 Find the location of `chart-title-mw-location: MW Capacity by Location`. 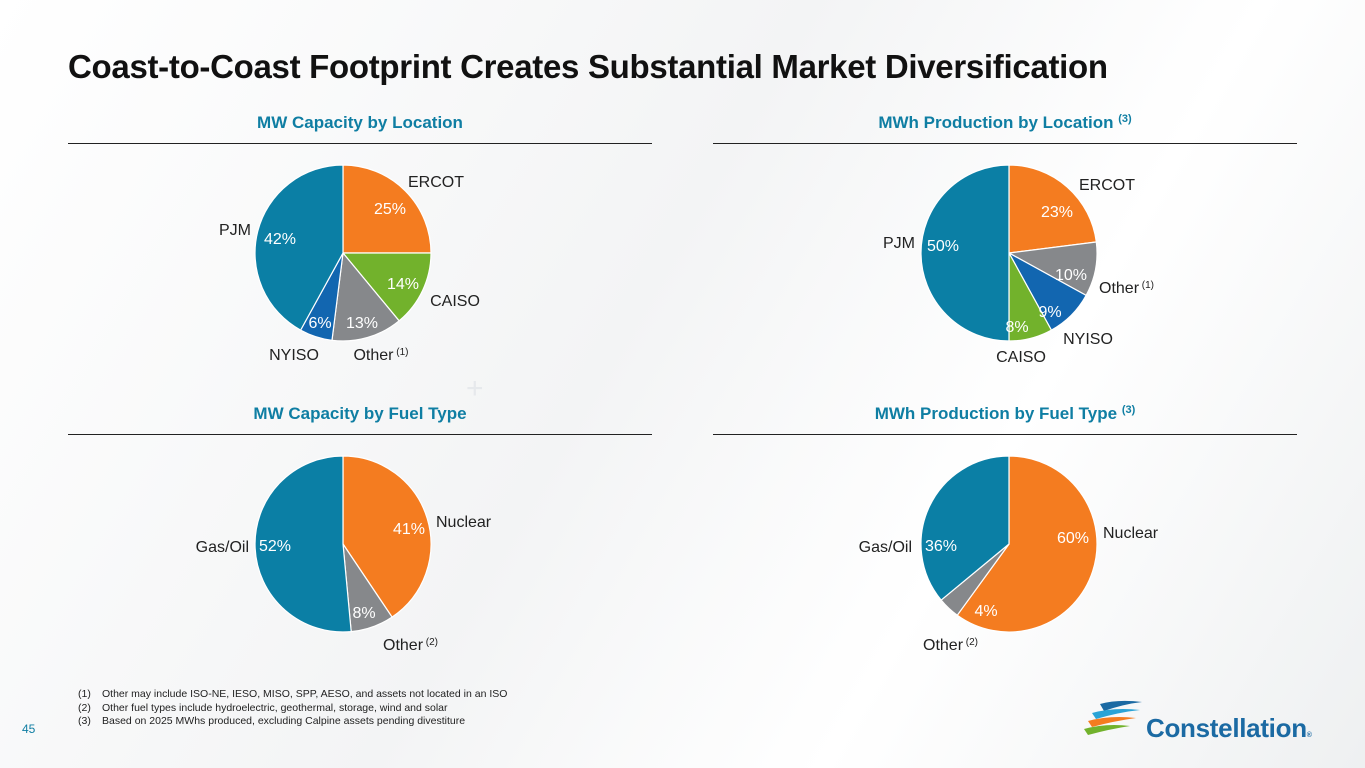

chart-title-mw-location: MW Capacity by Location is located at coordinates (360, 122).